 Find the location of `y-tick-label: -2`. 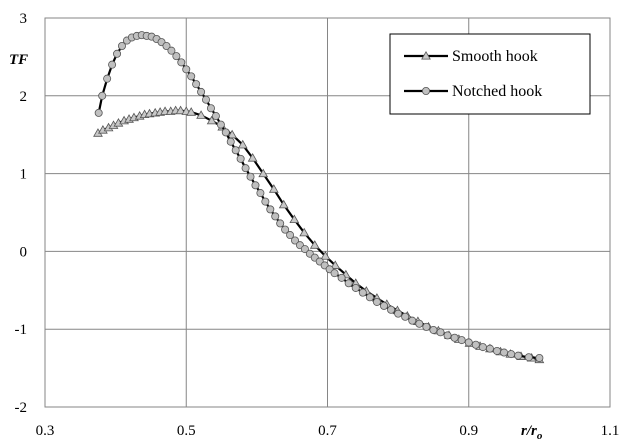

y-tick-label: -2 is located at coordinates (21, 408).